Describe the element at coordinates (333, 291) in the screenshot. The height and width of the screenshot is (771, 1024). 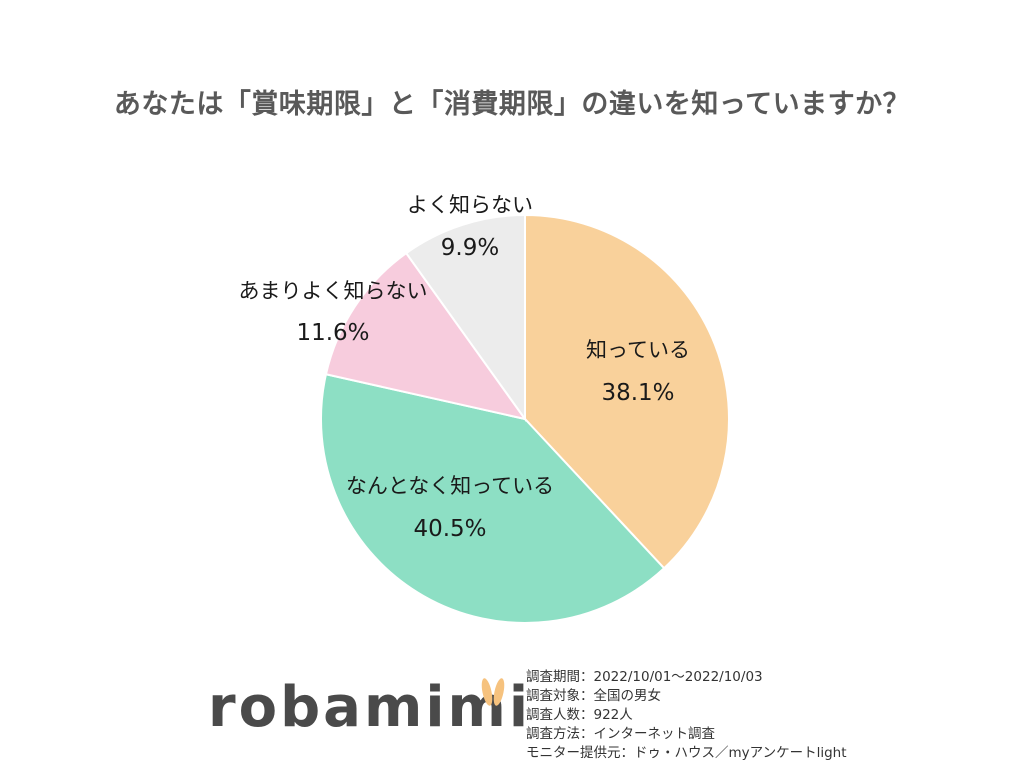
I see `slice-label: あまりよく知らない` at that location.